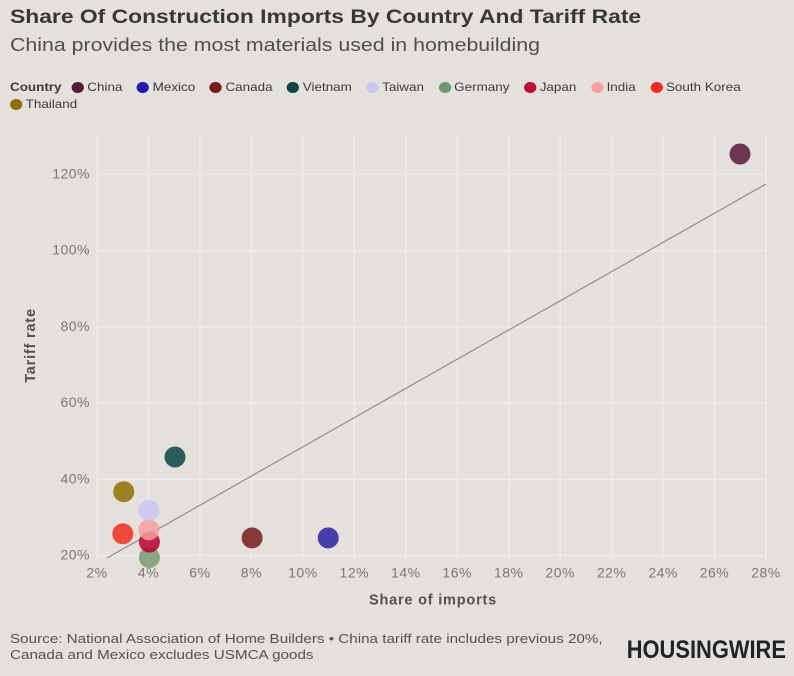 Image resolution: width=794 pixels, height=676 pixels. I want to click on svg-text: 120%, so click(71, 174).